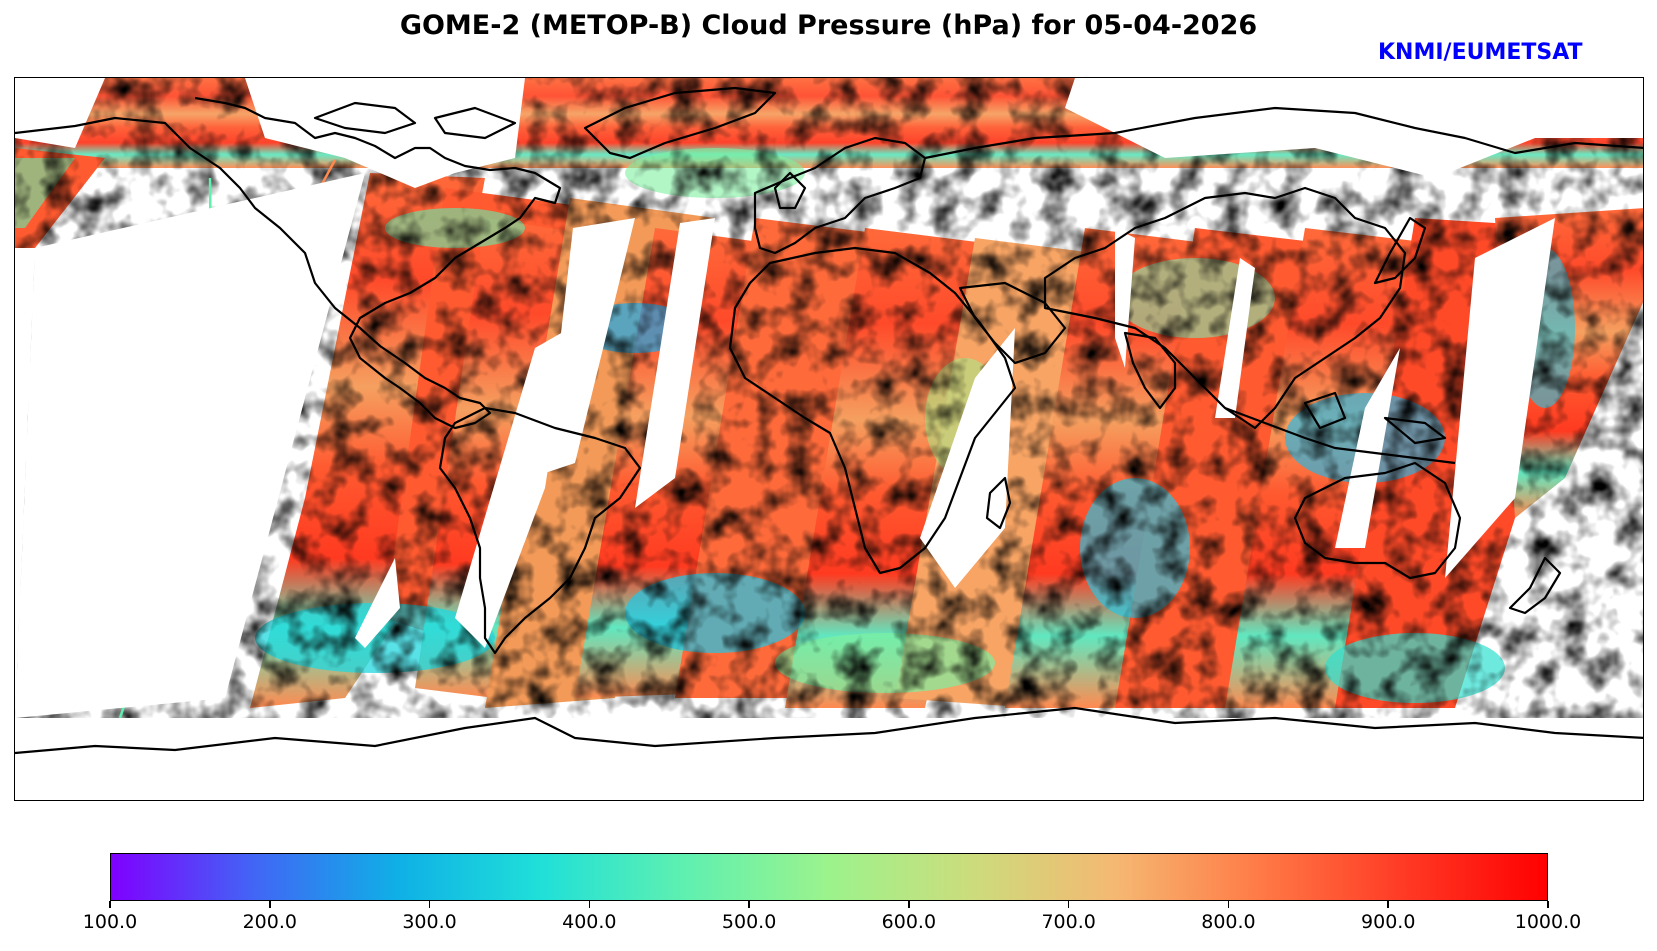 This screenshot has width=1657, height=951. I want to click on coastline-madagascar, so click(998, 503).